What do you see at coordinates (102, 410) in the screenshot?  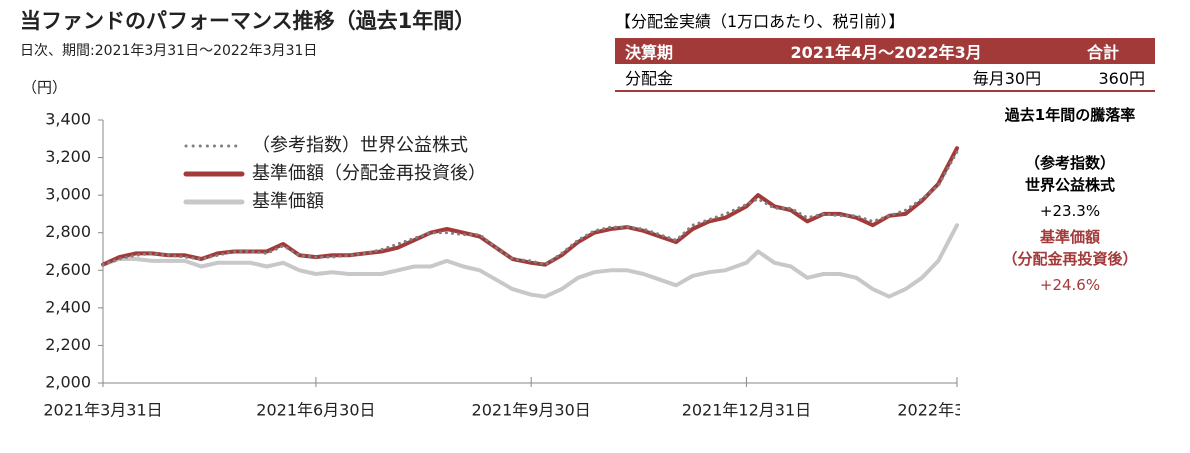 I see `x-tick-label: 2021年3月31日` at bounding box center [102, 410].